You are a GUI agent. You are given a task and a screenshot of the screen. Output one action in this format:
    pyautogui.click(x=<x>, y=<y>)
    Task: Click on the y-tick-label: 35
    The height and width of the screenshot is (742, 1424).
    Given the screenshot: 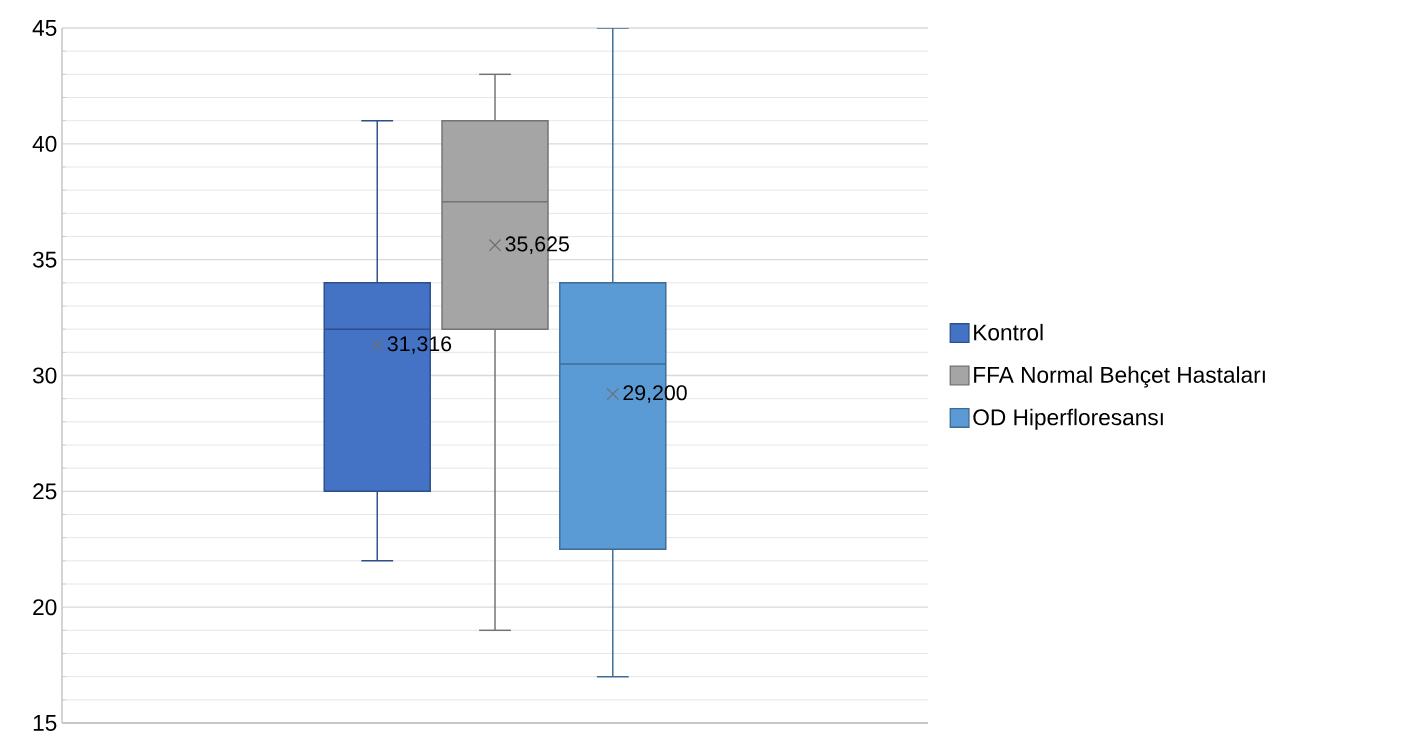 What is the action you would take?
    pyautogui.click(x=44, y=259)
    